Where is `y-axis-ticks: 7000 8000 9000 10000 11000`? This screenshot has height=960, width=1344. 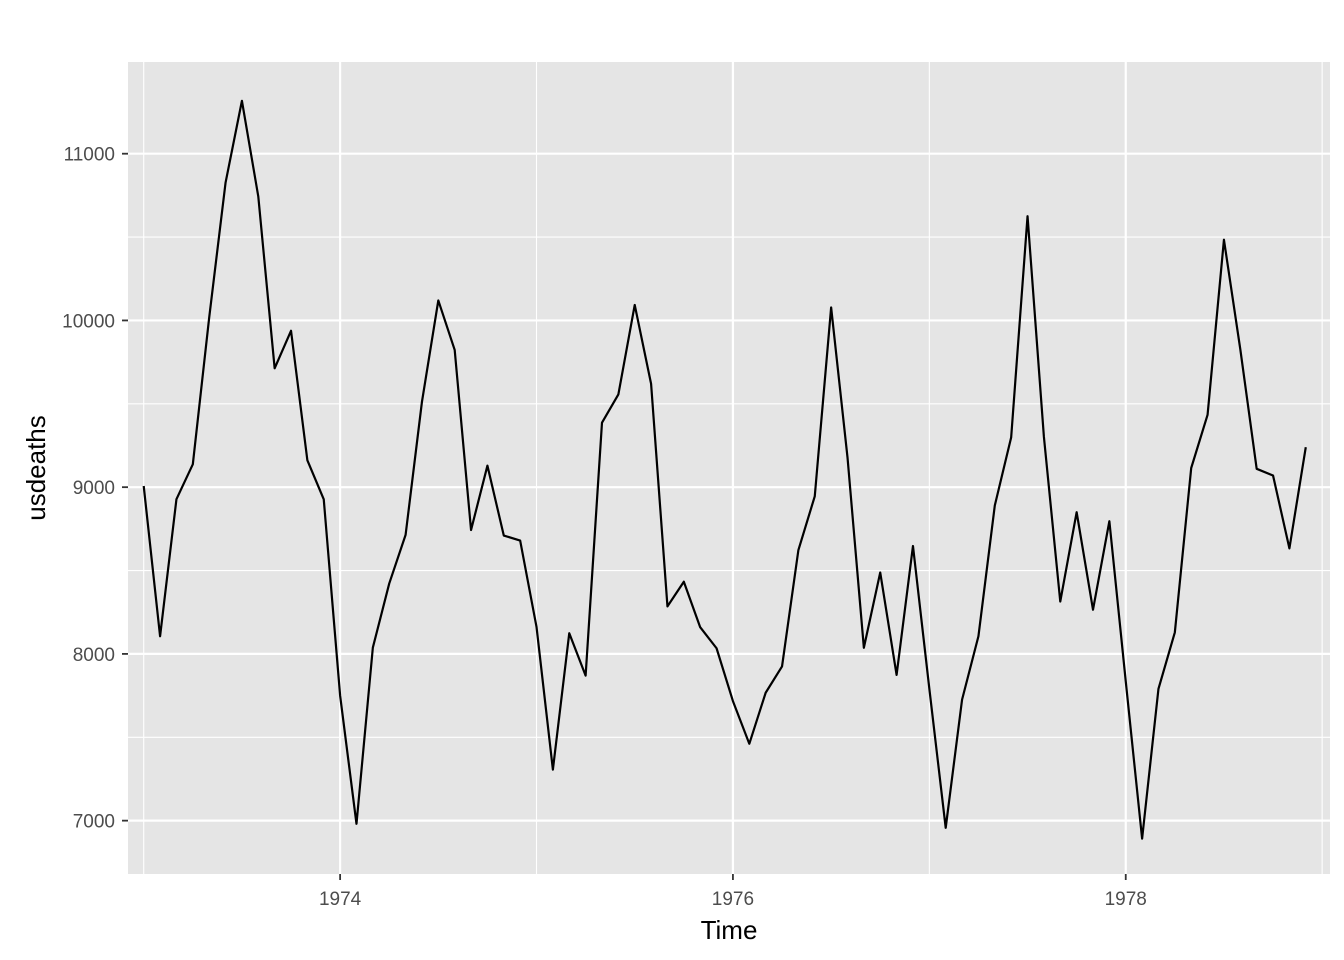
y-axis-ticks: 7000 8000 9000 10000 11000 is located at coordinates (95, 489).